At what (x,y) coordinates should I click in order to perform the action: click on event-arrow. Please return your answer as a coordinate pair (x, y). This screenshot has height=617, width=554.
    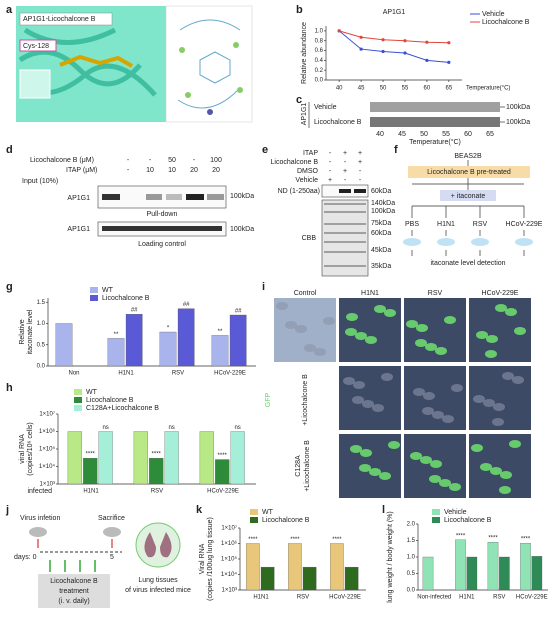
    Looking at the image, I should click on (75, 543).